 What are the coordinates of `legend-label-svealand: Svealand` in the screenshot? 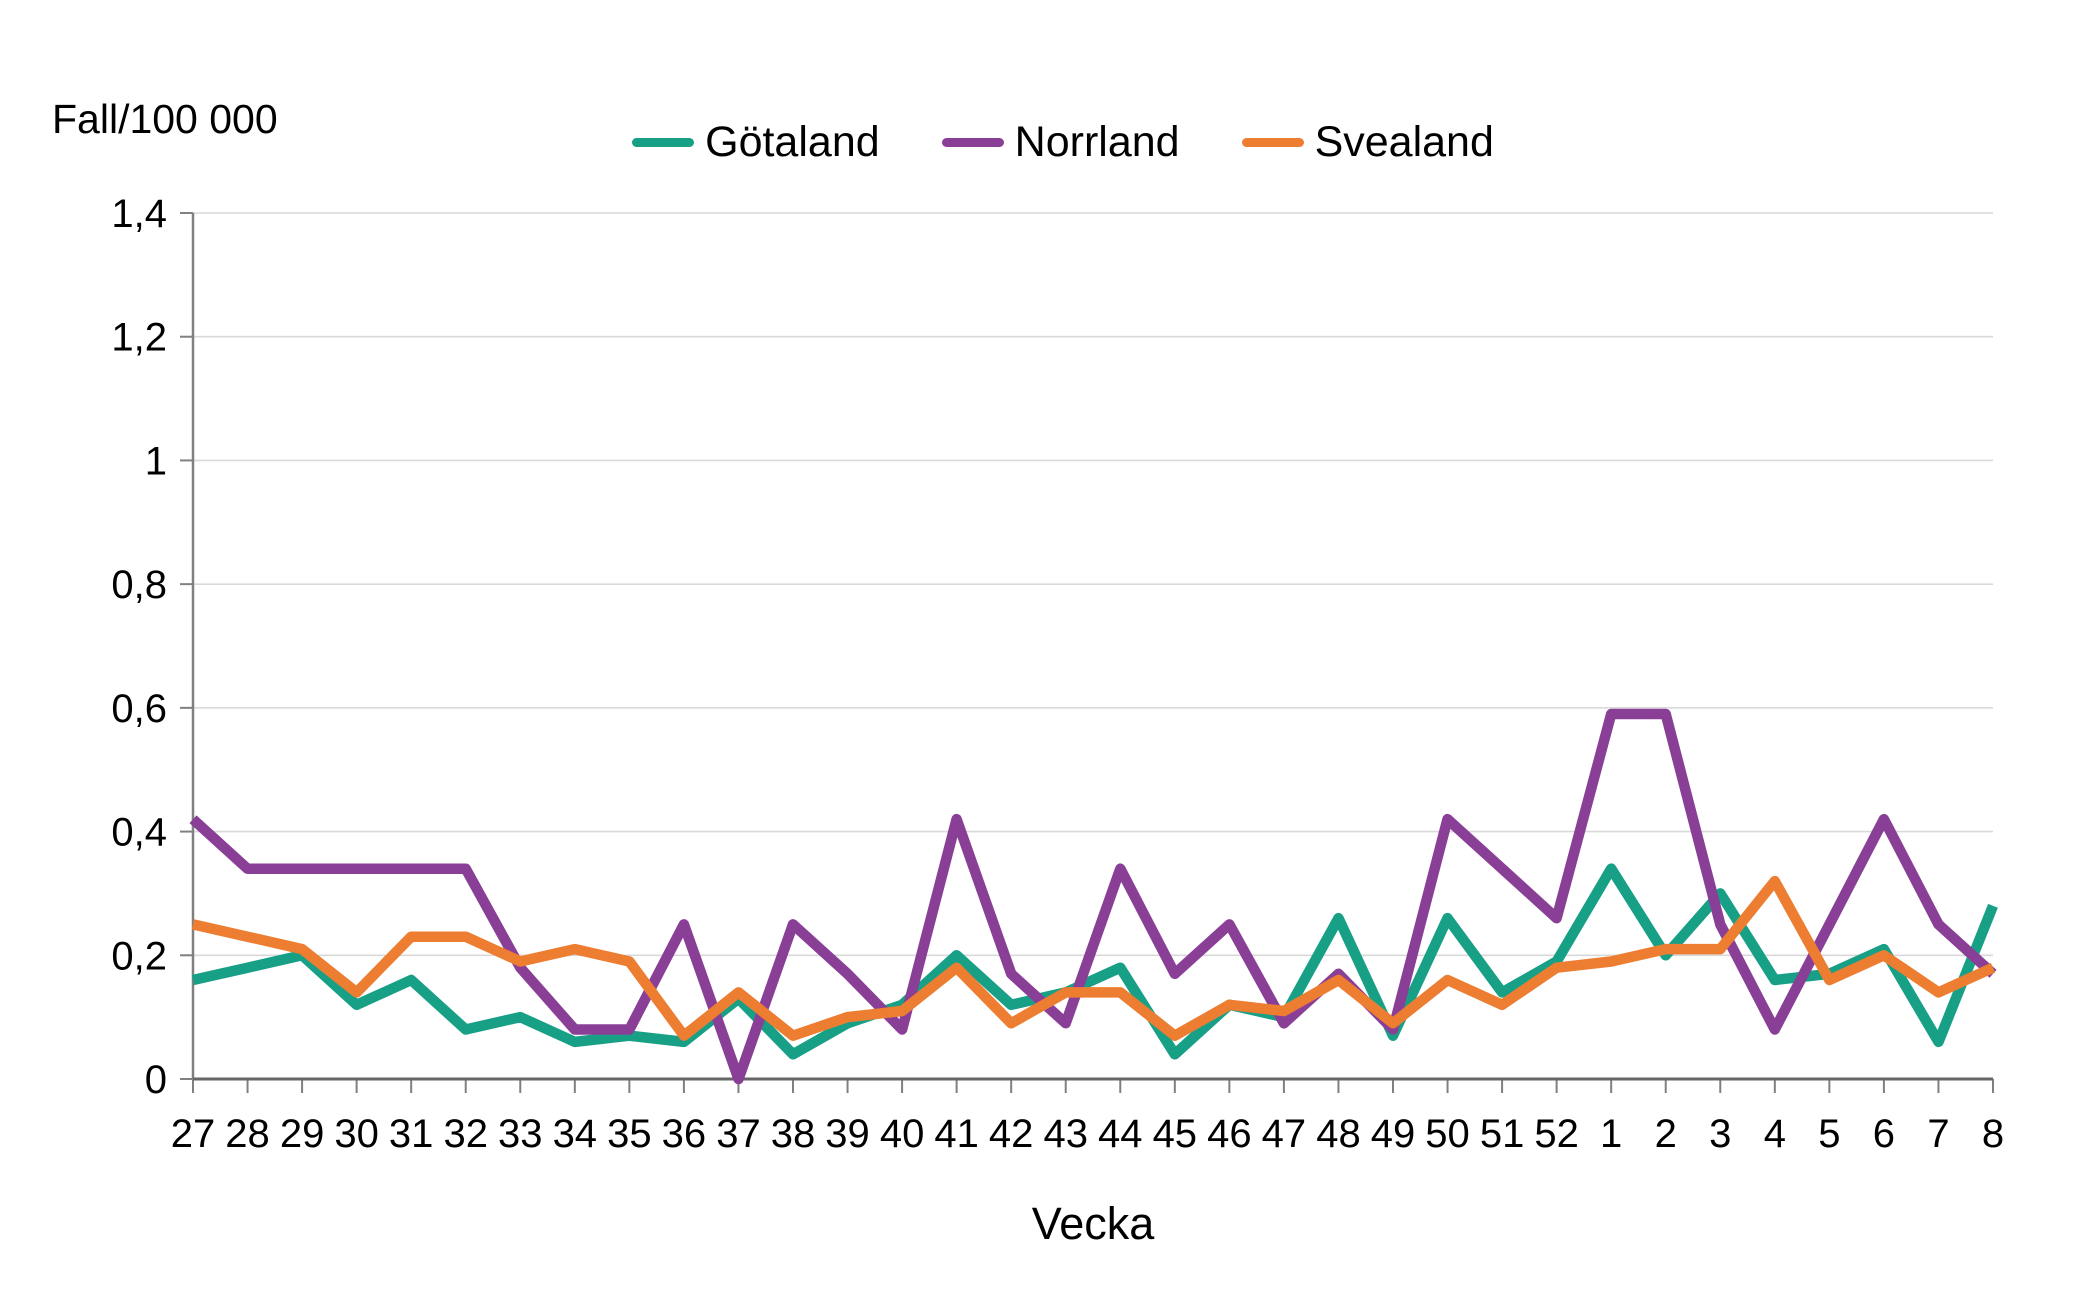 It's located at (1404, 142).